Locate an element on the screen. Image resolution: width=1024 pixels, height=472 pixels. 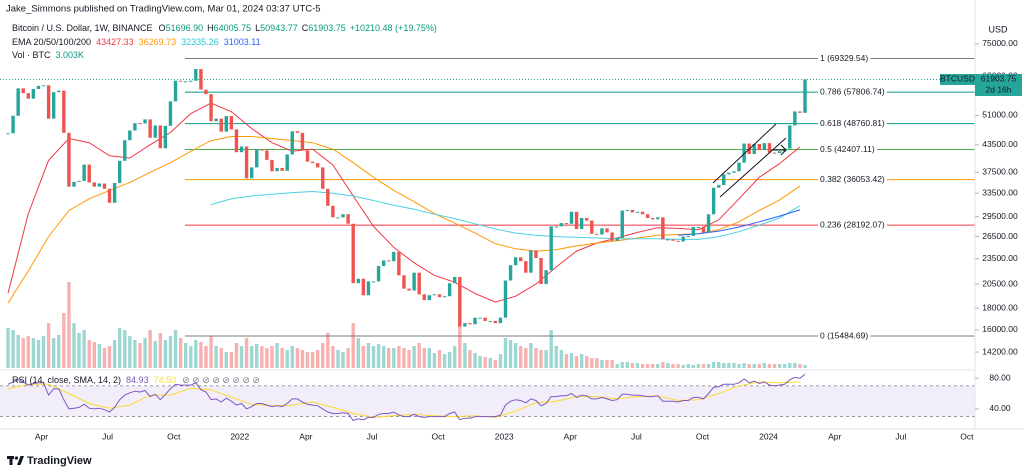
ema-value: 32335.26 is located at coordinates (200, 42).